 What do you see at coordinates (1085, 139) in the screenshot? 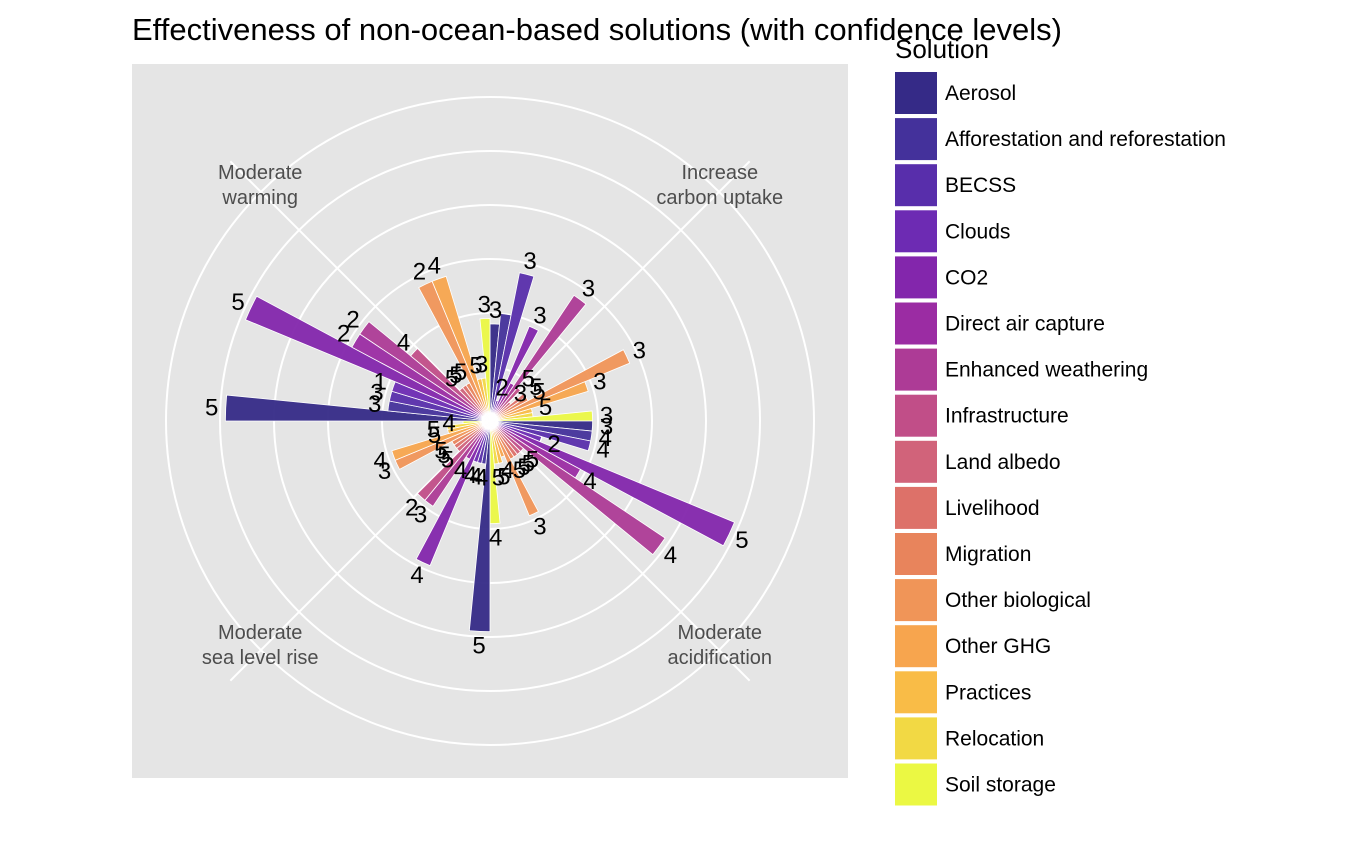
I see `legend-label: Afforestation and reforestation` at bounding box center [1085, 139].